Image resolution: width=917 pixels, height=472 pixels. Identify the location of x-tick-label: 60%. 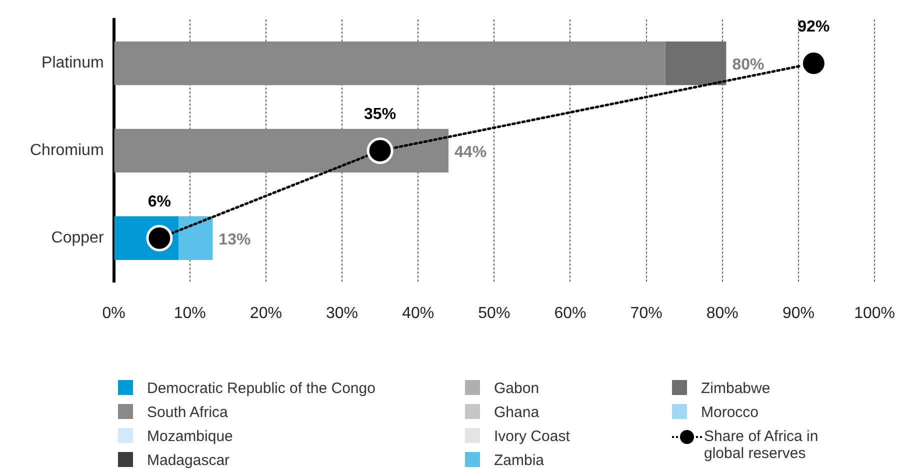
(570, 313).